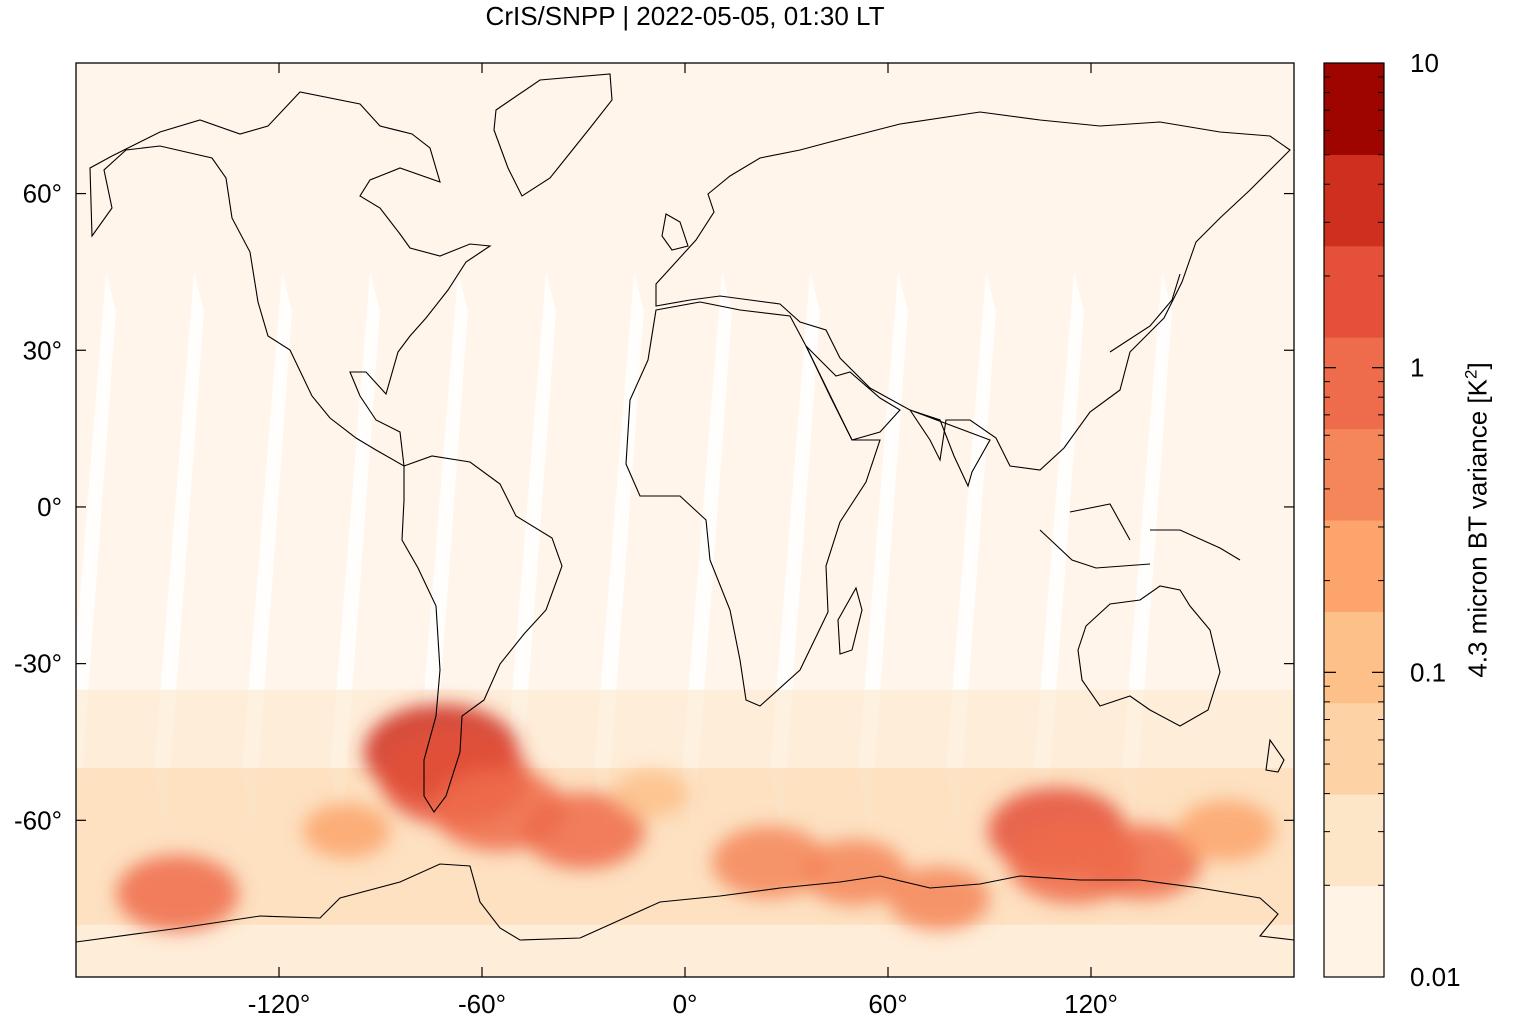 The width and height of the screenshot is (1522, 1020). What do you see at coordinates (675, 232) in the screenshot?
I see `coastline-uk` at bounding box center [675, 232].